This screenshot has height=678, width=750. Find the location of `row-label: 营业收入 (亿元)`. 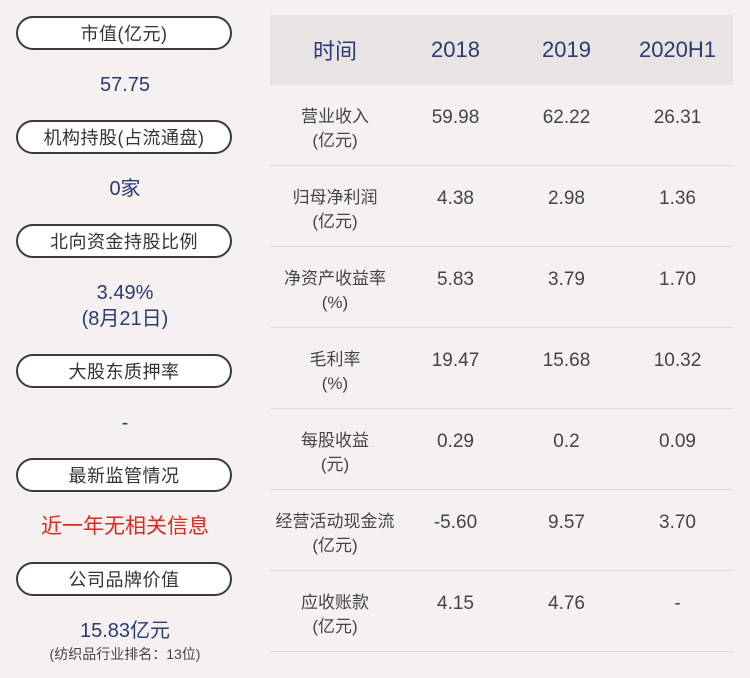

row-label: 营业收入 (亿元) is located at coordinates (335, 128).